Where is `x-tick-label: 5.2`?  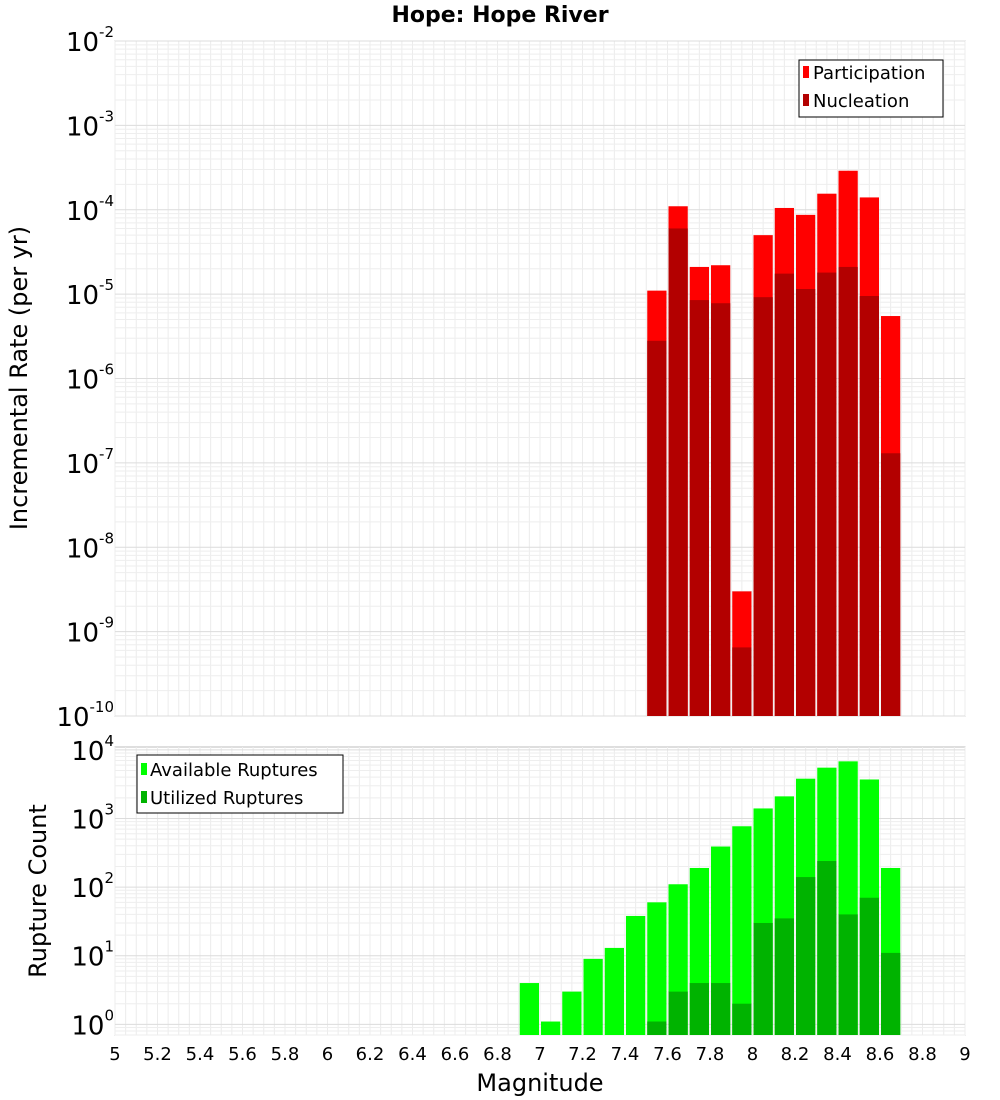 x-tick-label: 5.2 is located at coordinates (157, 1054).